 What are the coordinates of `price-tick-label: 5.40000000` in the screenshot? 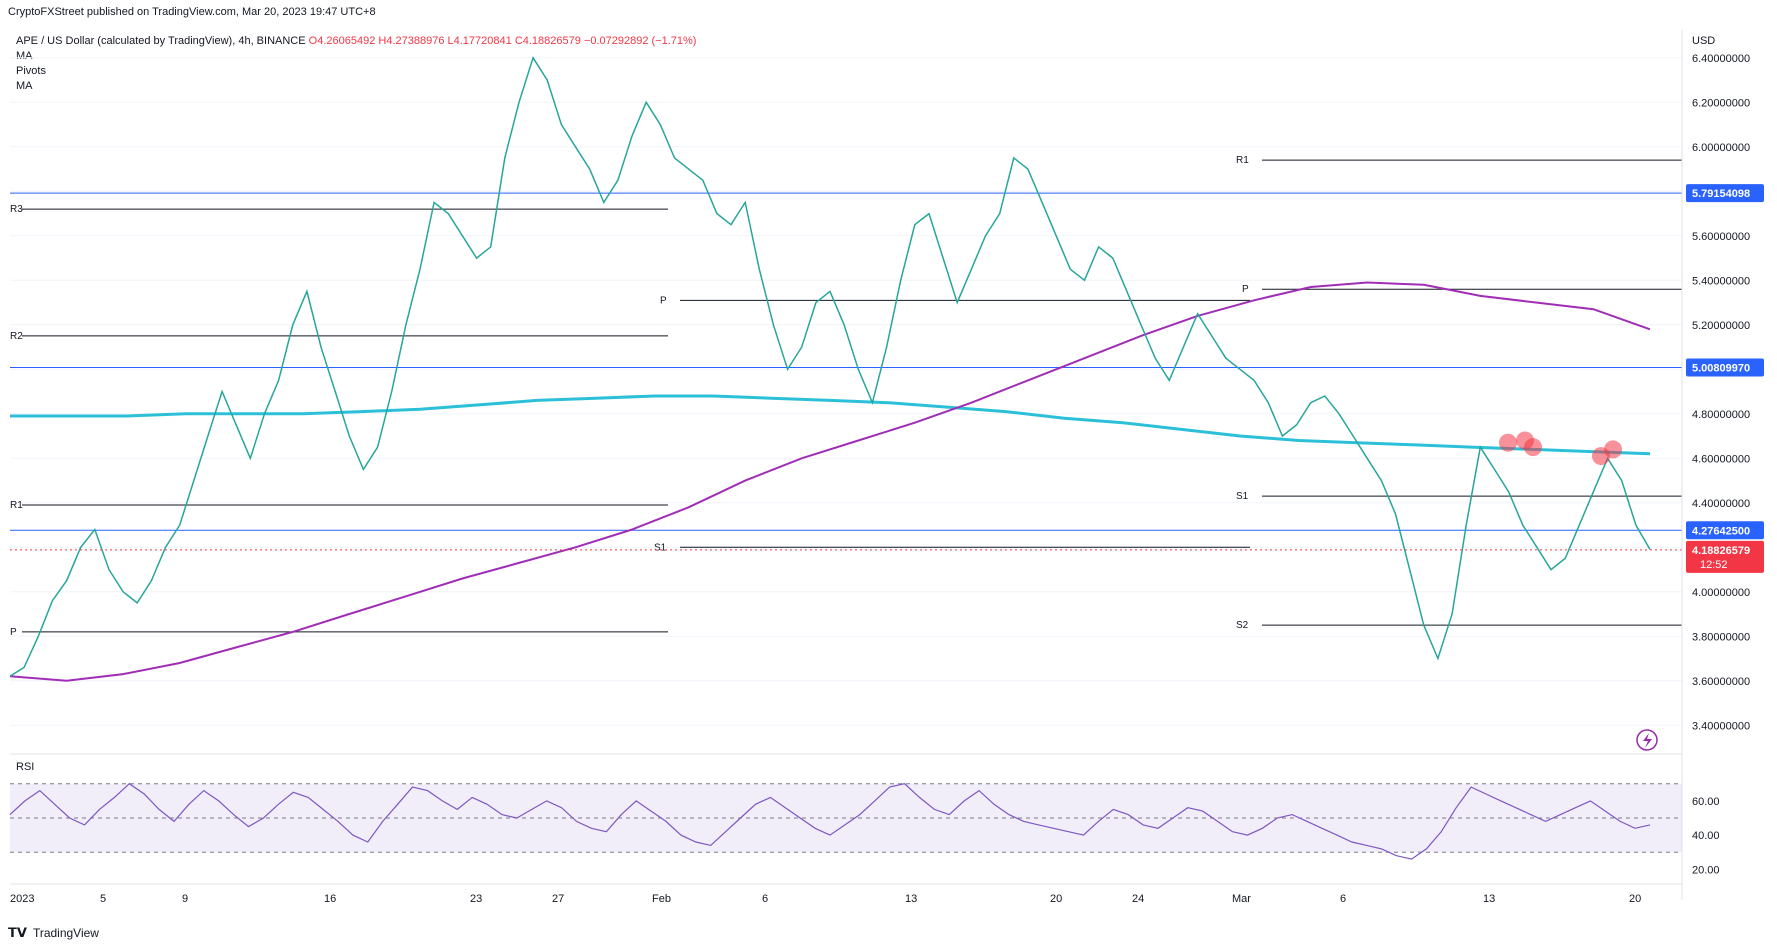 It's located at (1721, 281).